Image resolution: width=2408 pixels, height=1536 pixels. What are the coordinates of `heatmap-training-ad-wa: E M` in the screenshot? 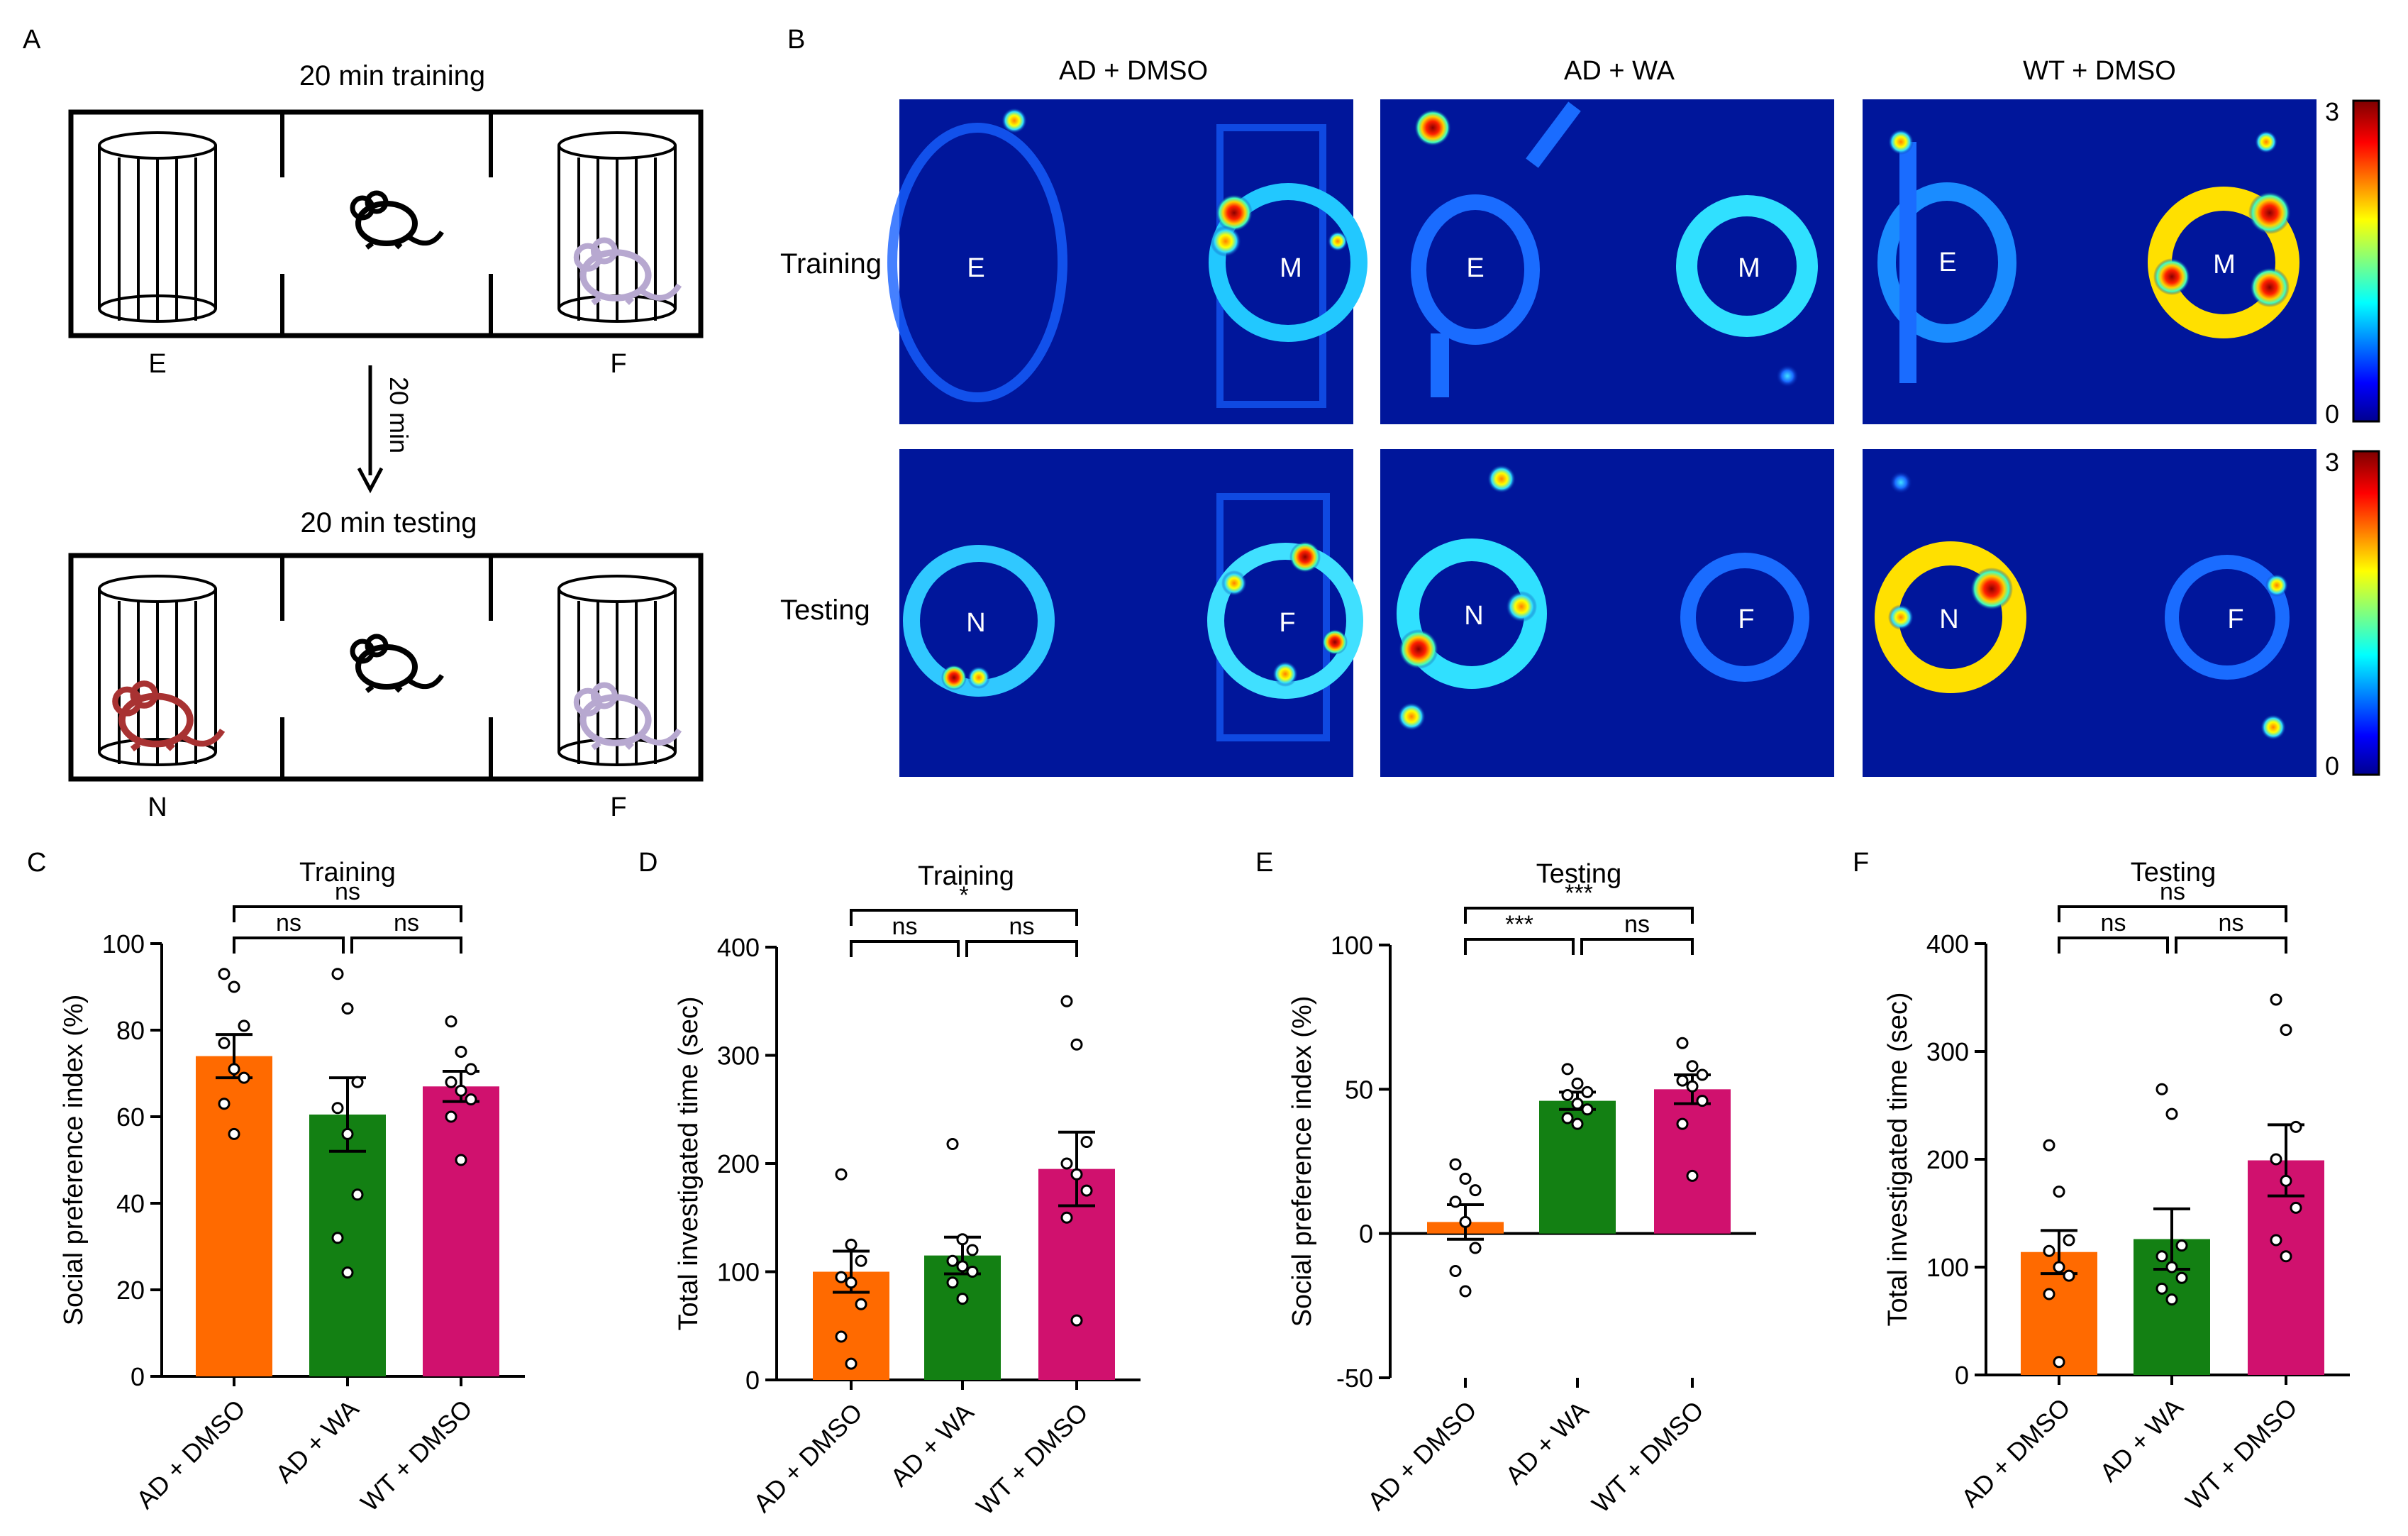 It's located at (1607, 261).